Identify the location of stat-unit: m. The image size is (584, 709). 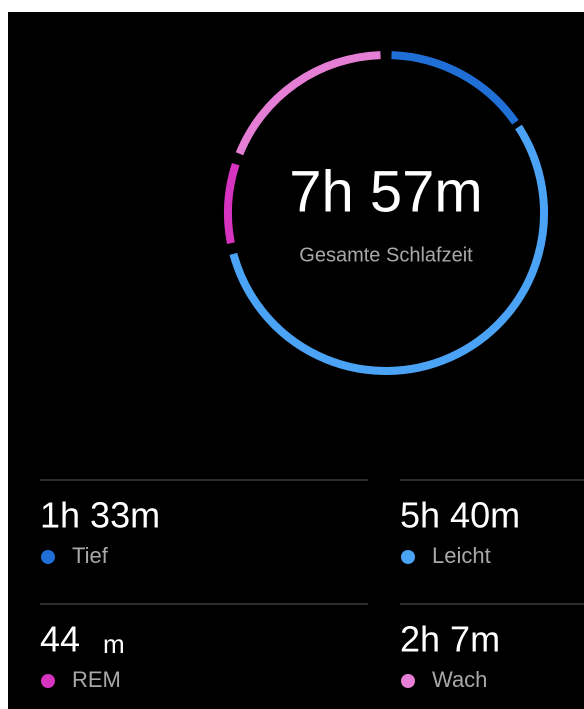
(114, 644).